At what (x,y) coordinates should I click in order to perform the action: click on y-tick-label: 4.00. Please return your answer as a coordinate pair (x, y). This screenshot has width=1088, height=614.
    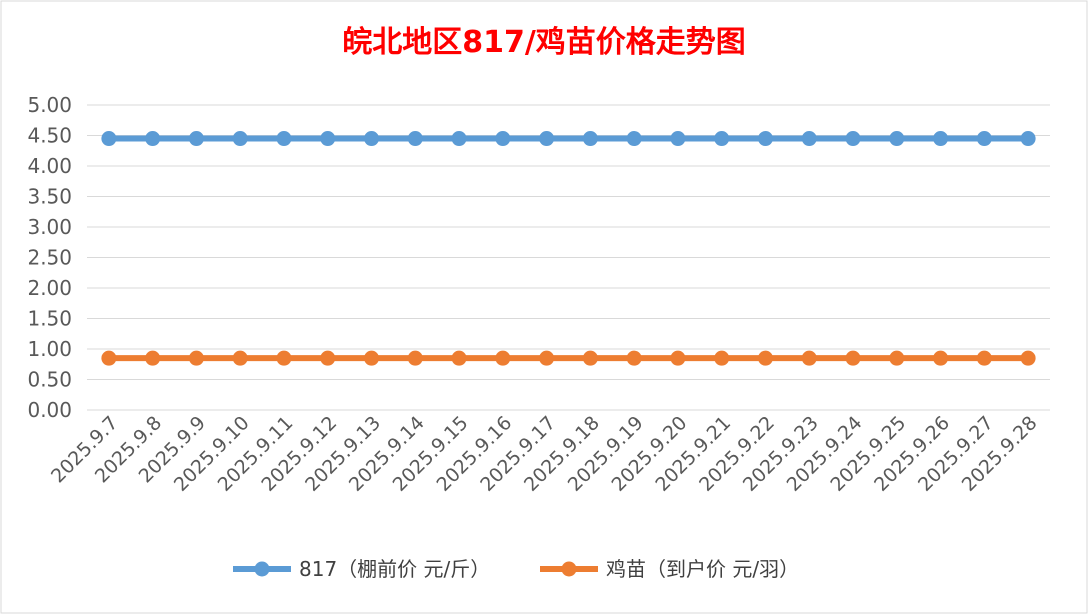
    Looking at the image, I should click on (49, 166).